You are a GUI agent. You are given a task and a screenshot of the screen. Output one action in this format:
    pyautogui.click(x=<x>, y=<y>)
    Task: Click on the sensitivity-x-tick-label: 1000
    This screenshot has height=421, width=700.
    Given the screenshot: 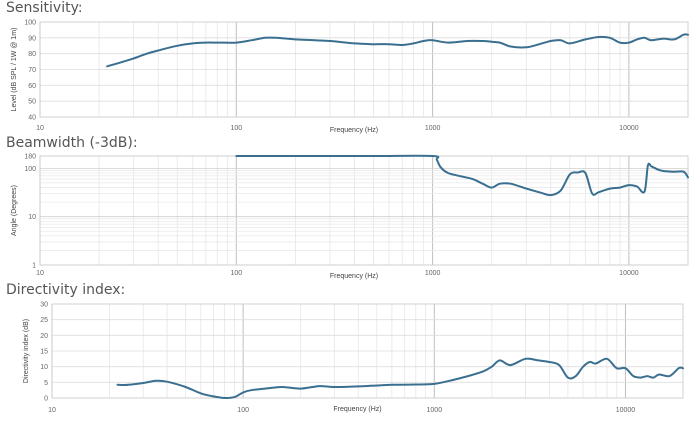 What is the action you would take?
    pyautogui.click(x=433, y=128)
    